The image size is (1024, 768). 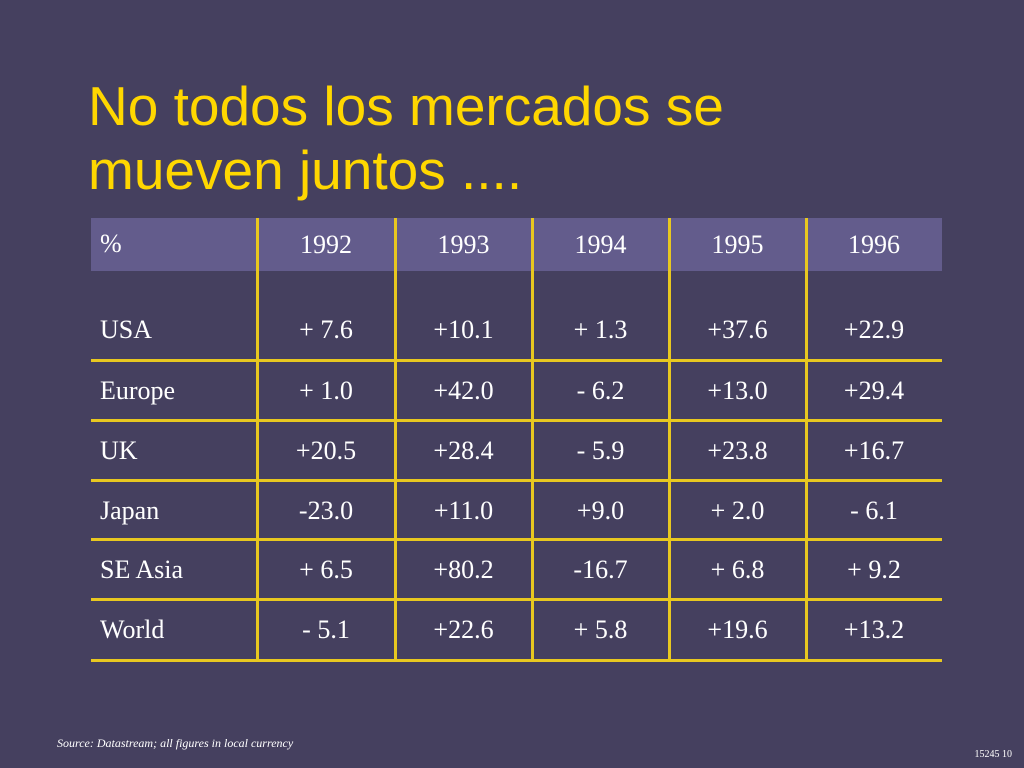 What do you see at coordinates (600, 629) in the screenshot?
I see `table-cell-value: + 5.8` at bounding box center [600, 629].